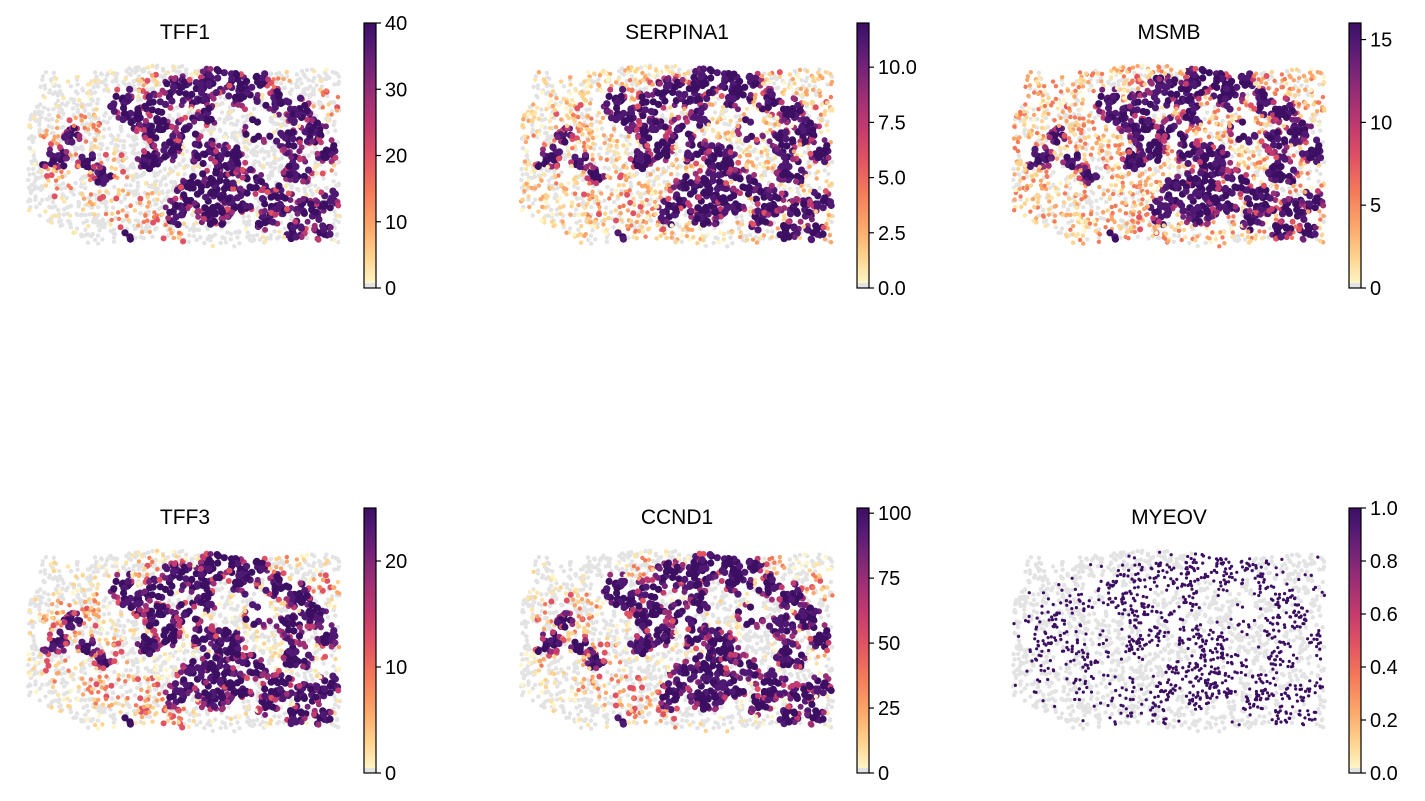  I want to click on spatial-scatter, so click(183, 156).